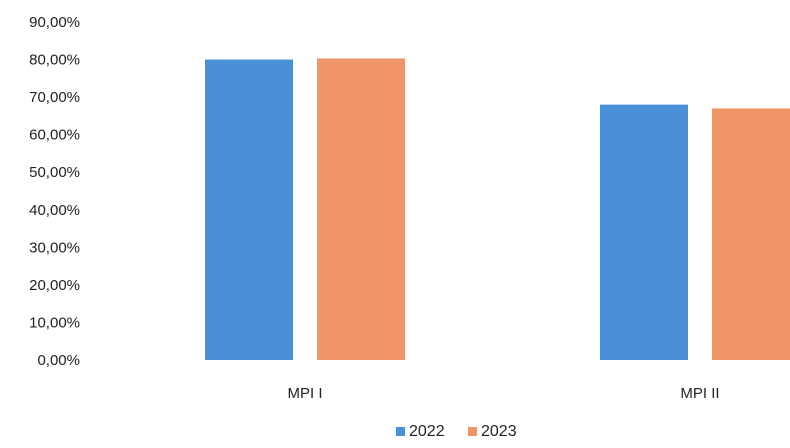  Describe the element at coordinates (456, 431) in the screenshot. I see `legend: 2022 2023` at that location.